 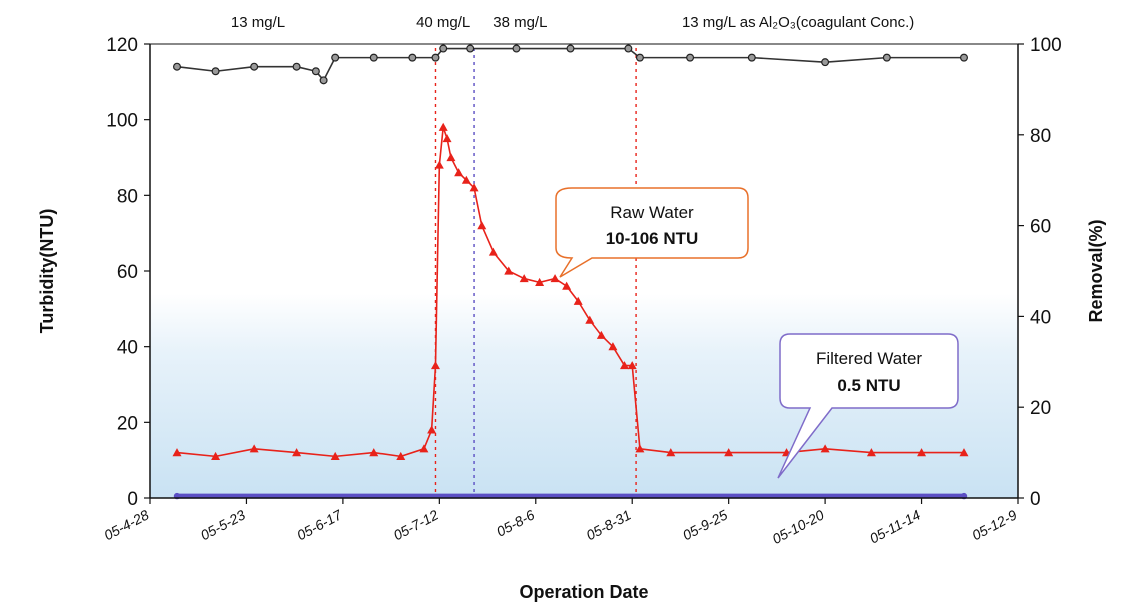 What do you see at coordinates (1046, 45) in the screenshot?
I see `y2-tick-label: 100` at bounding box center [1046, 45].